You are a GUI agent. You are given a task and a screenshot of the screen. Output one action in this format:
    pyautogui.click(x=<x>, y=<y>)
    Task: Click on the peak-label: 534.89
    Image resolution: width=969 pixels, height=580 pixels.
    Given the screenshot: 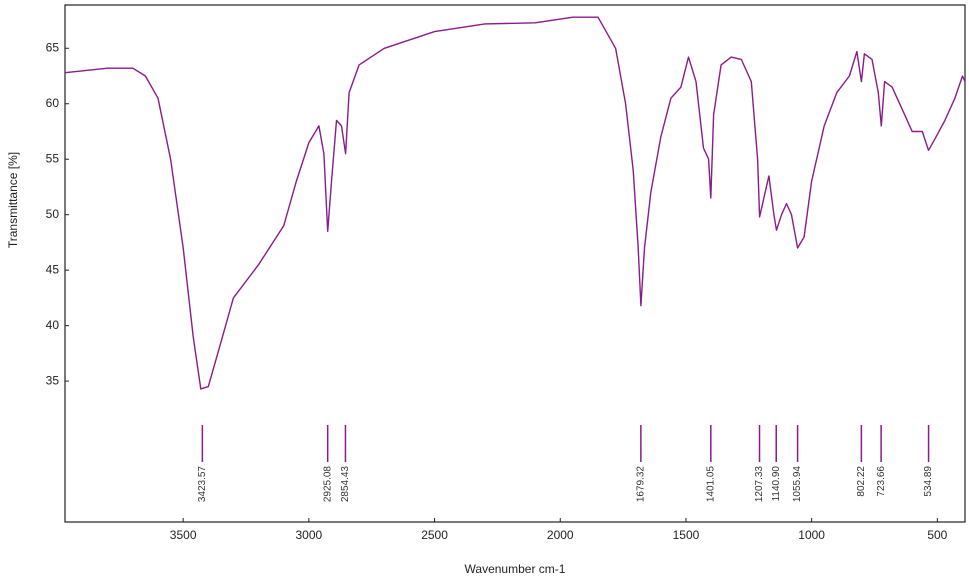 What is the action you would take?
    pyautogui.click(x=928, y=481)
    